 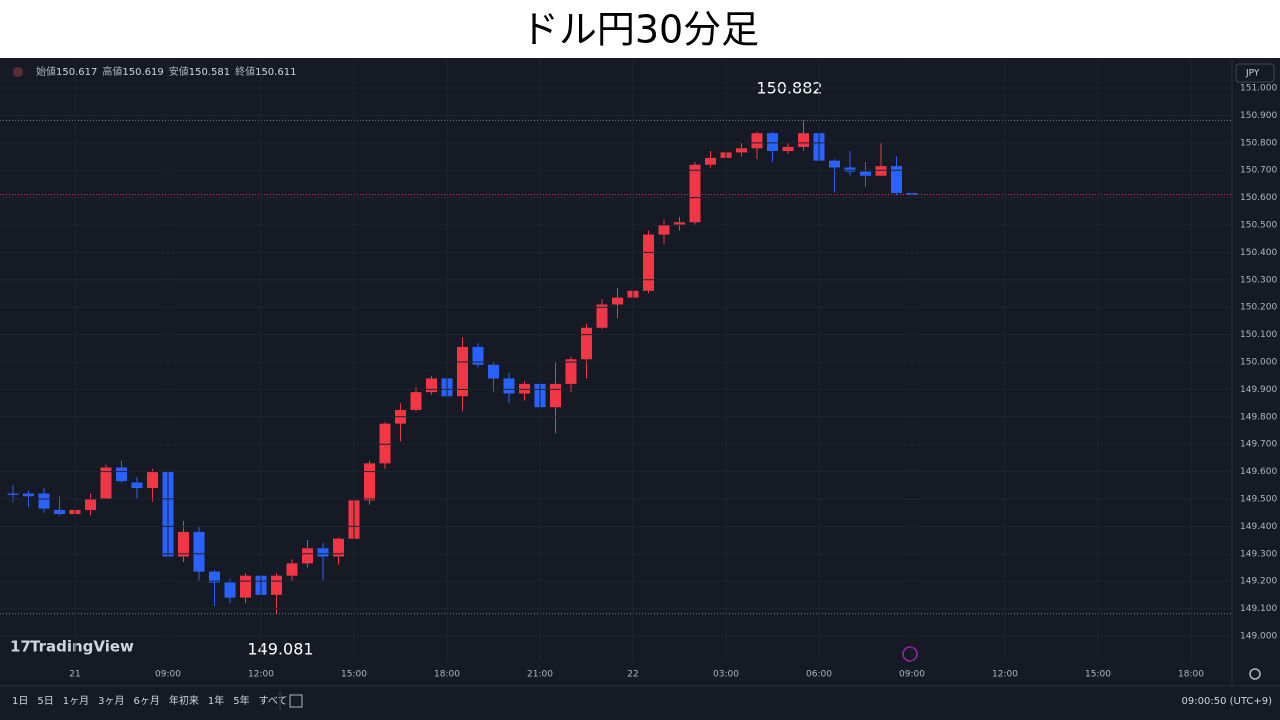 What do you see at coordinates (819, 675) in the screenshot?
I see `x-tick-label: 06:00` at bounding box center [819, 675].